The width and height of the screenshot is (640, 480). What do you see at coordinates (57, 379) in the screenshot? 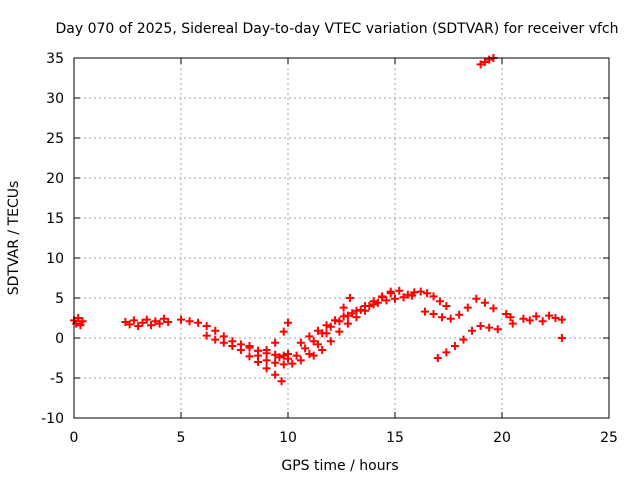
I see `y-tick-label: -5` at bounding box center [57, 379].